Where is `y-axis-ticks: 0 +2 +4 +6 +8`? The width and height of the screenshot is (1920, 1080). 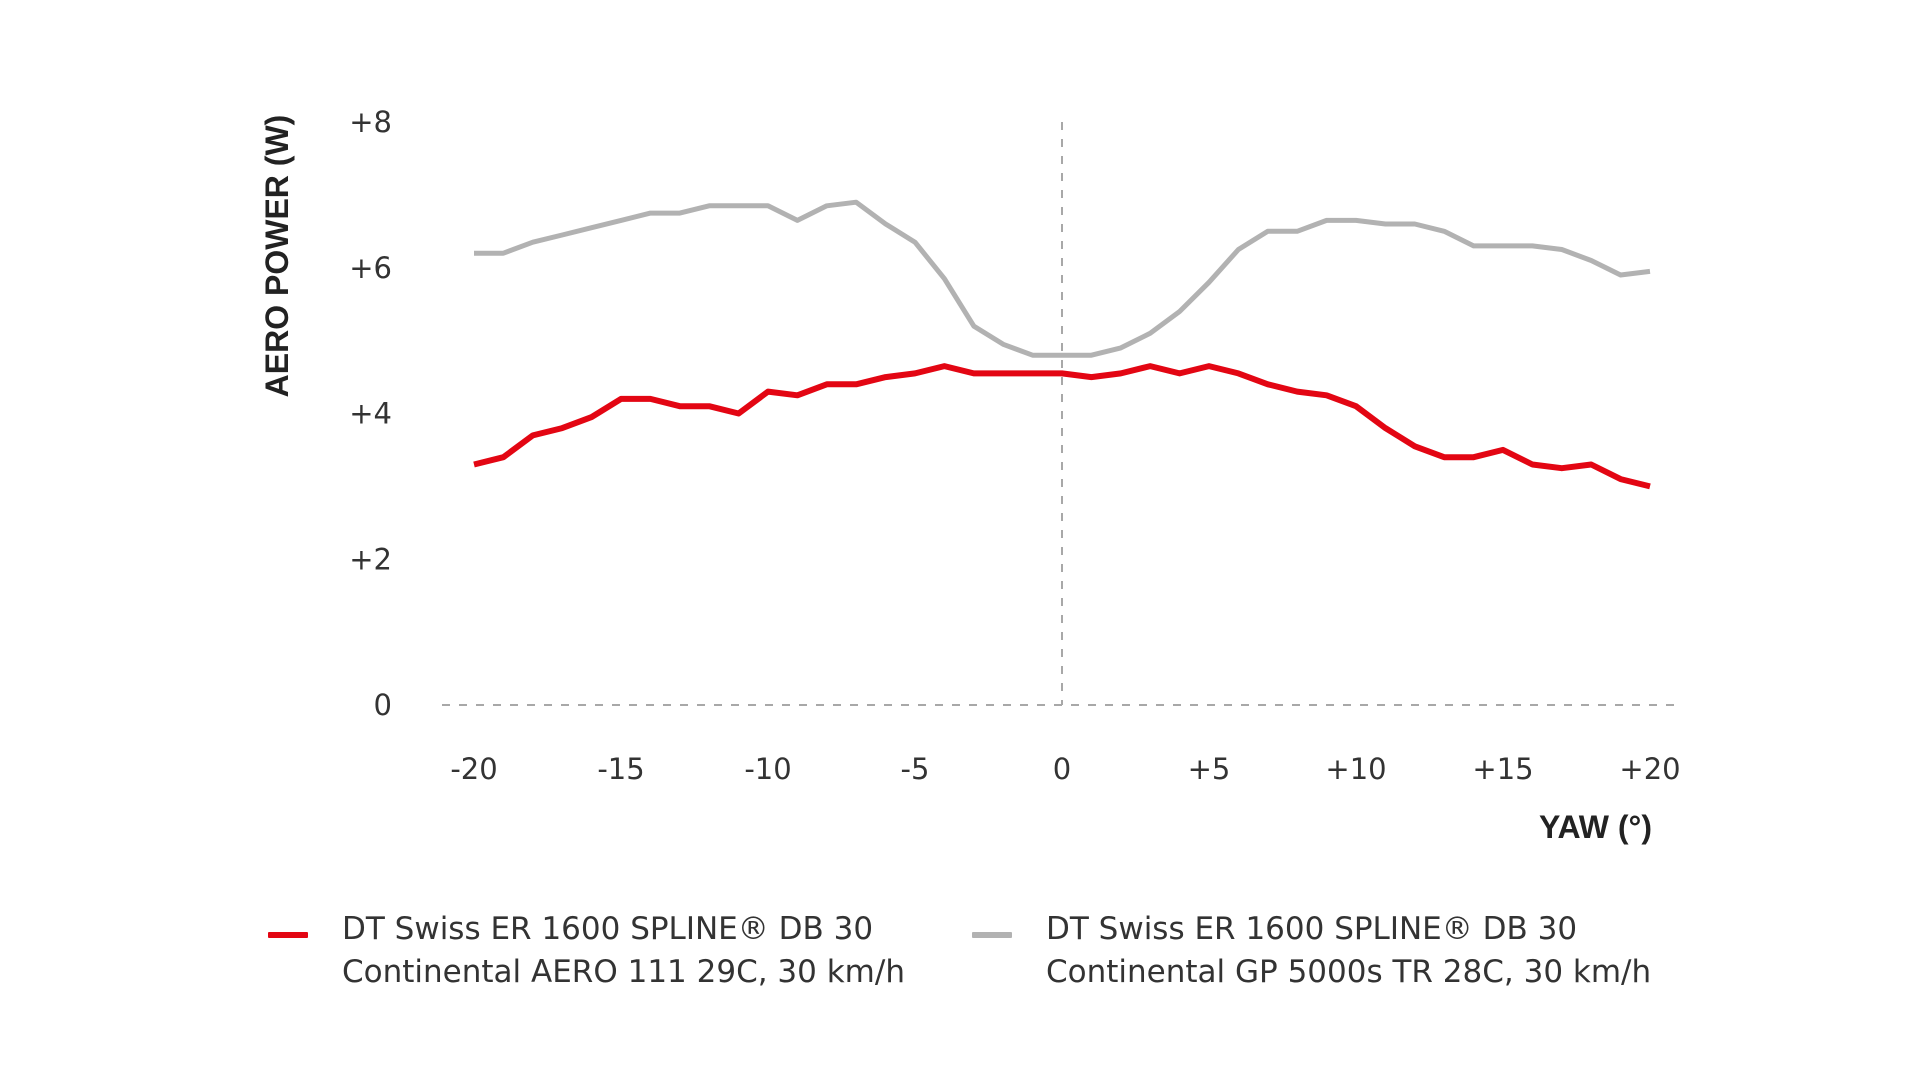 y-axis-ticks: 0 +2 +4 +6 +8 is located at coordinates (370, 413).